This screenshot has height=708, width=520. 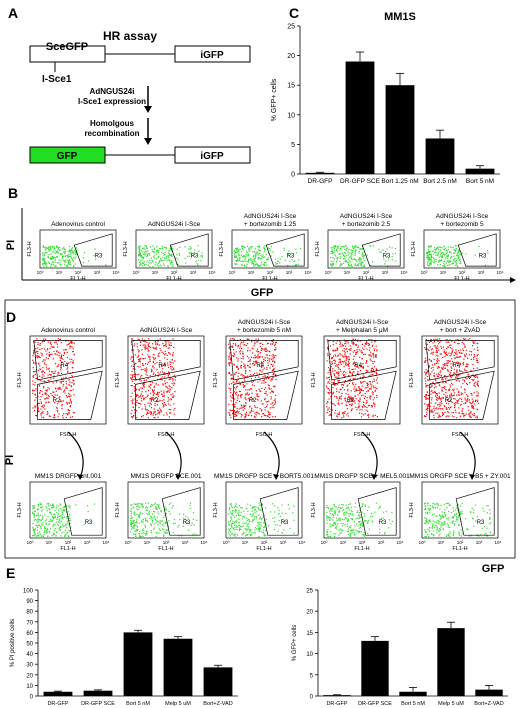 I want to click on plot-x-tick: 10³, so click(x=185, y=542).